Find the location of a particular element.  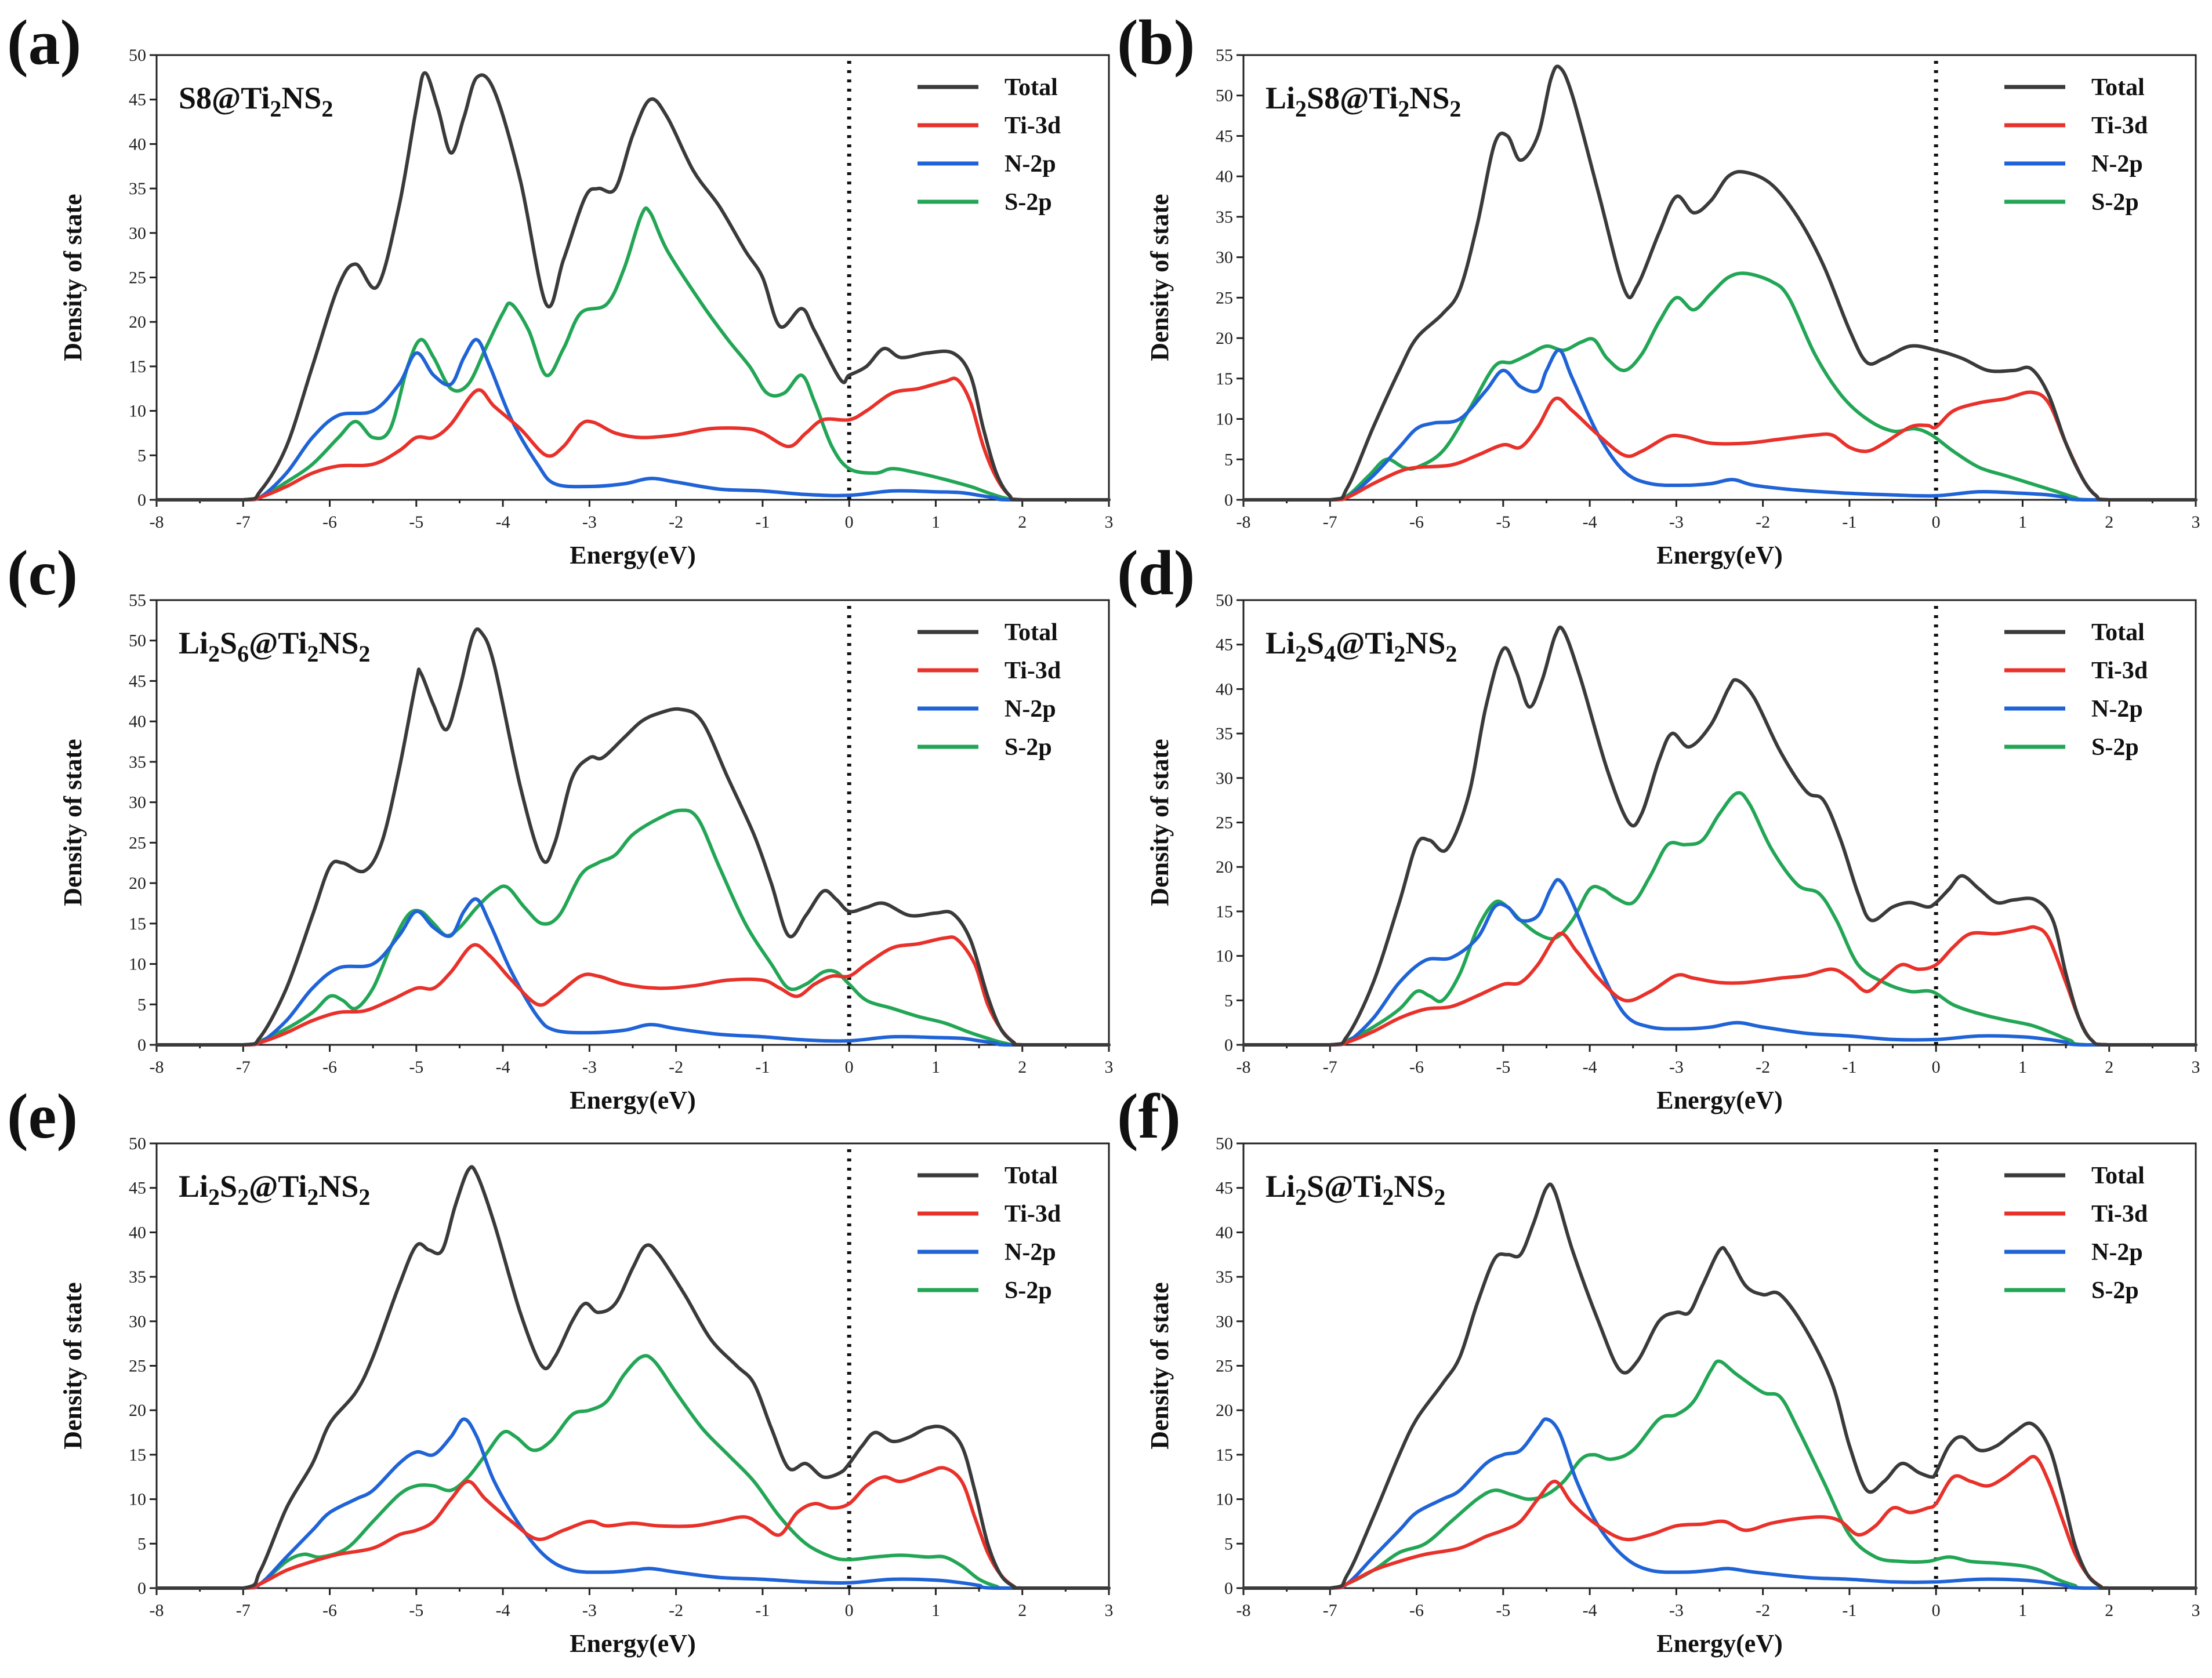

system-label: Li2S6@Ti2NS2 is located at coordinates (274, 646).